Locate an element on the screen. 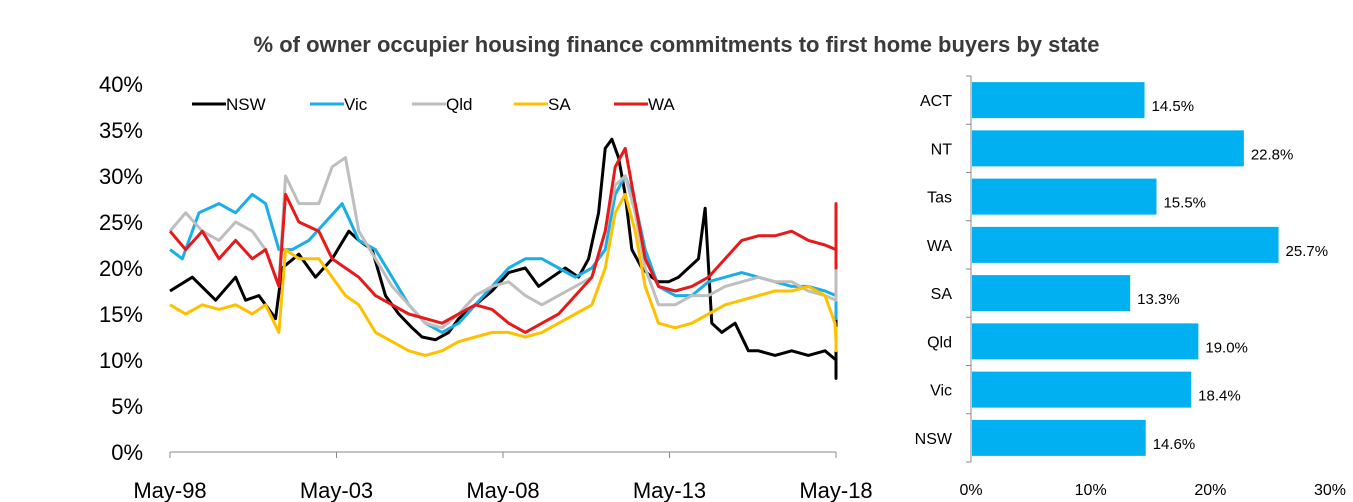 Image resolution: width=1353 pixels, height=502 pixels. bar-category-label: Tas is located at coordinates (939, 198).